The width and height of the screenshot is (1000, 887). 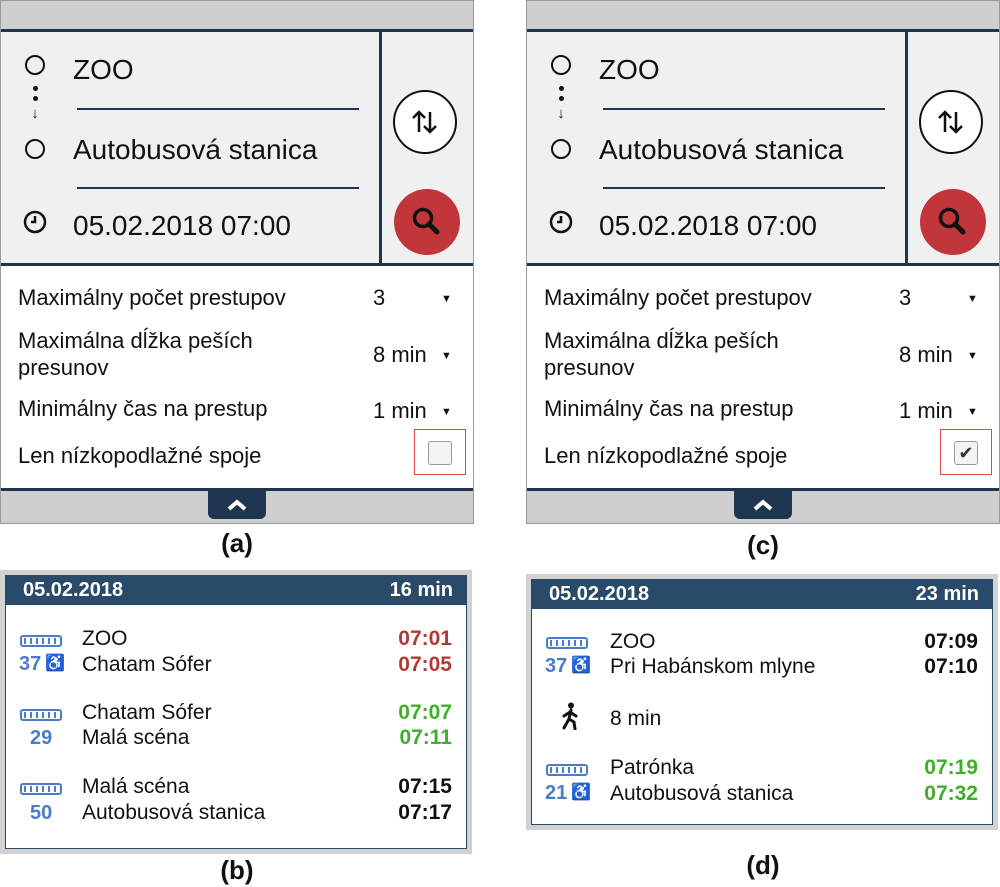 I want to click on departure-time: 07:09, so click(x=951, y=641).